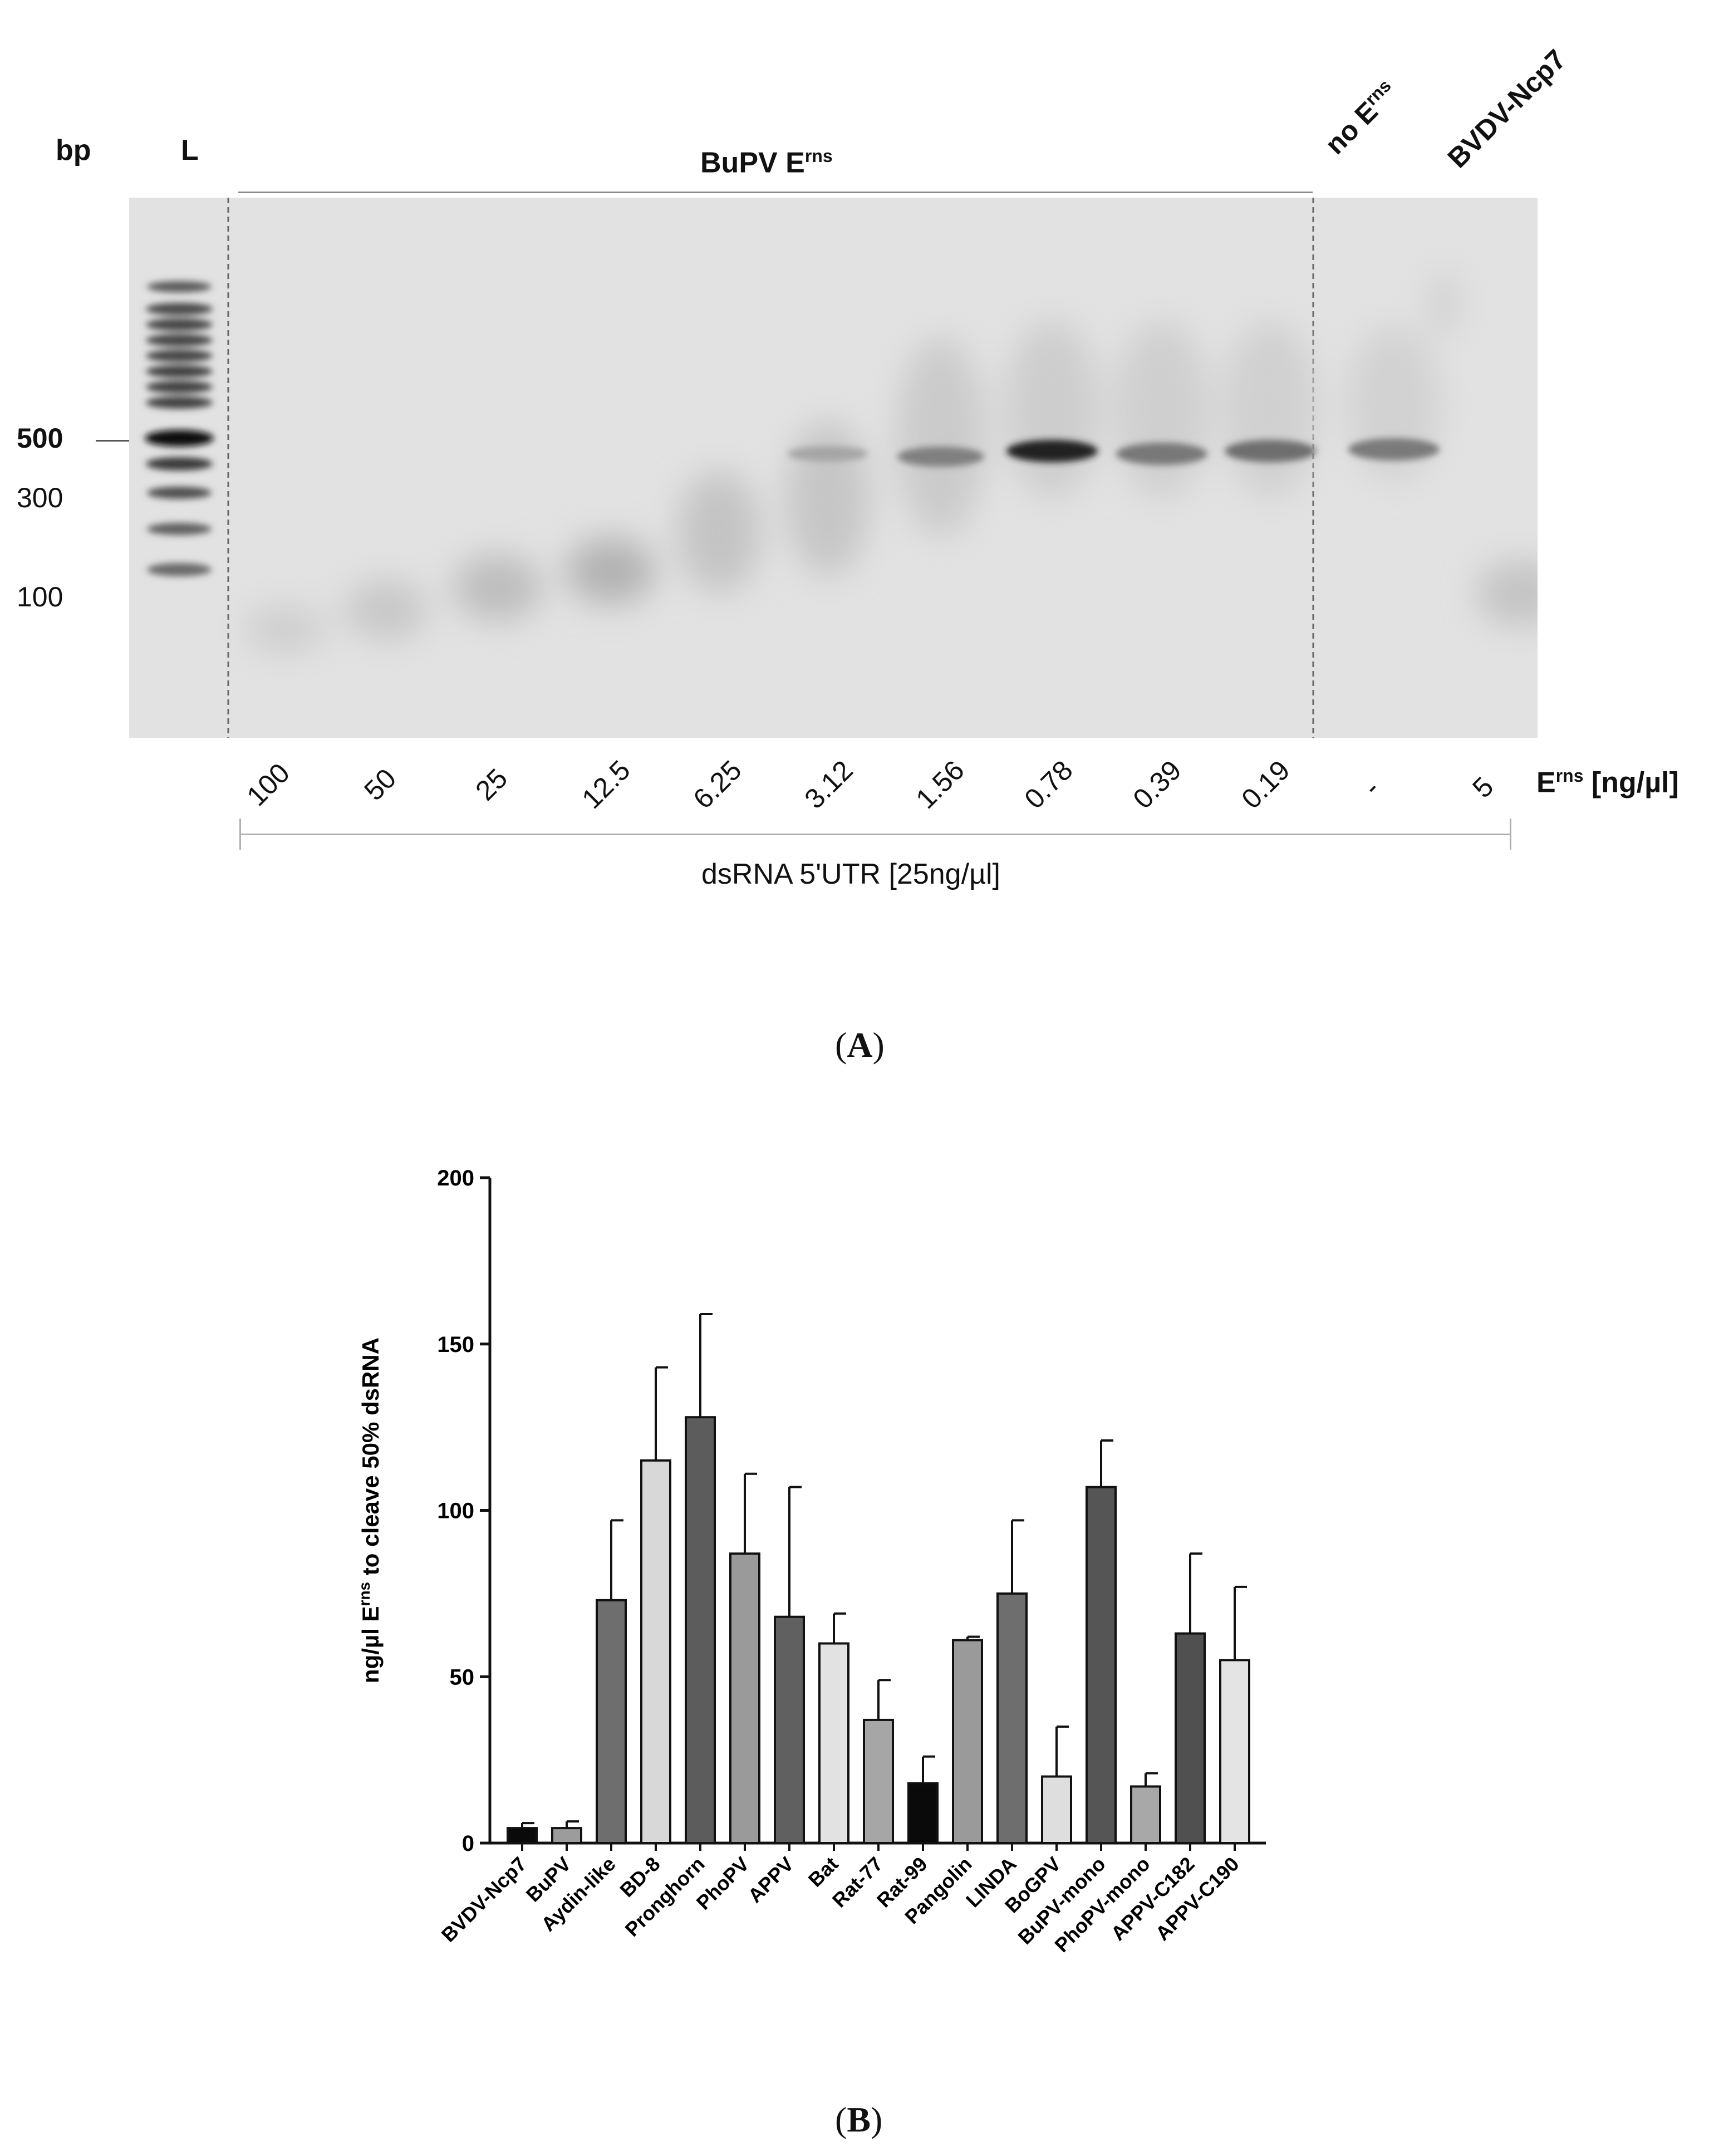 The image size is (1714, 2156). I want to click on y-axis-label: ng/µl Erns to cleave 50% dsRNA, so click(370, 1510).